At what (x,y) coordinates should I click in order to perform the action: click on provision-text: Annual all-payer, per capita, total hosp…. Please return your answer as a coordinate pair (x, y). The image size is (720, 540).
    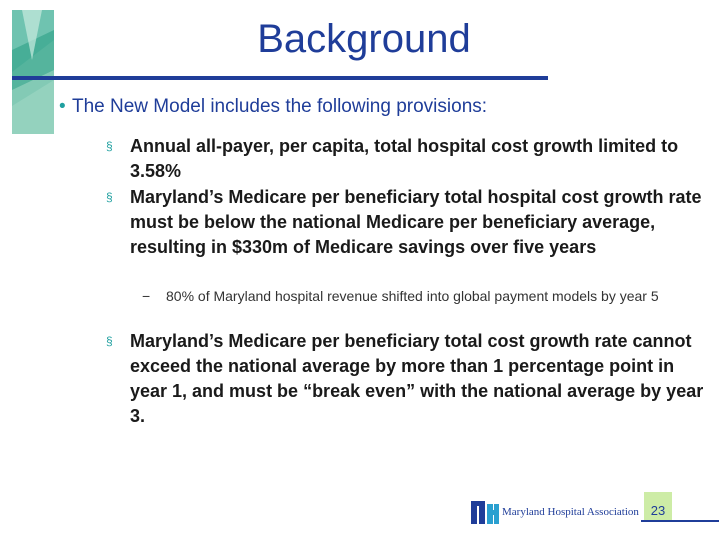
    Looking at the image, I should click on (404, 158).